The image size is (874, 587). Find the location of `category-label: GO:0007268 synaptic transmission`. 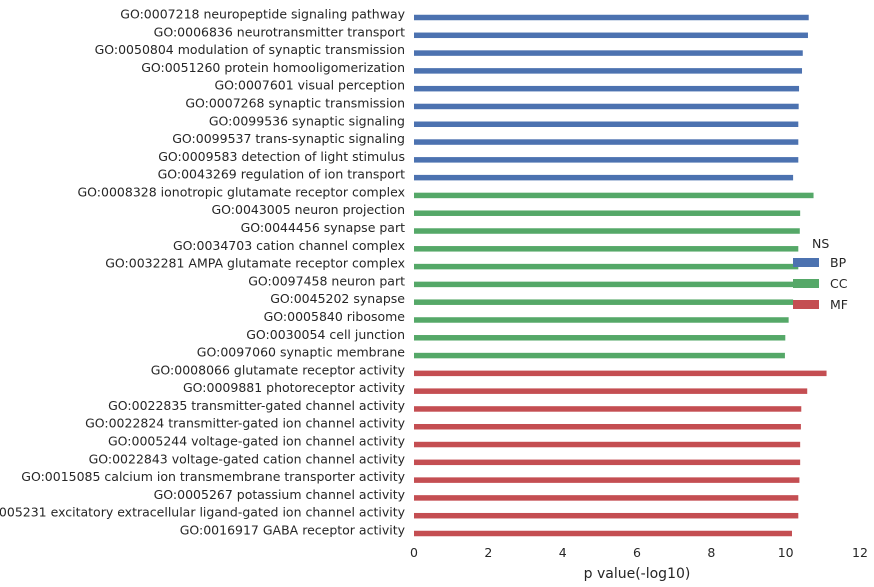

category-label: GO:0007268 synaptic transmission is located at coordinates (295, 102).